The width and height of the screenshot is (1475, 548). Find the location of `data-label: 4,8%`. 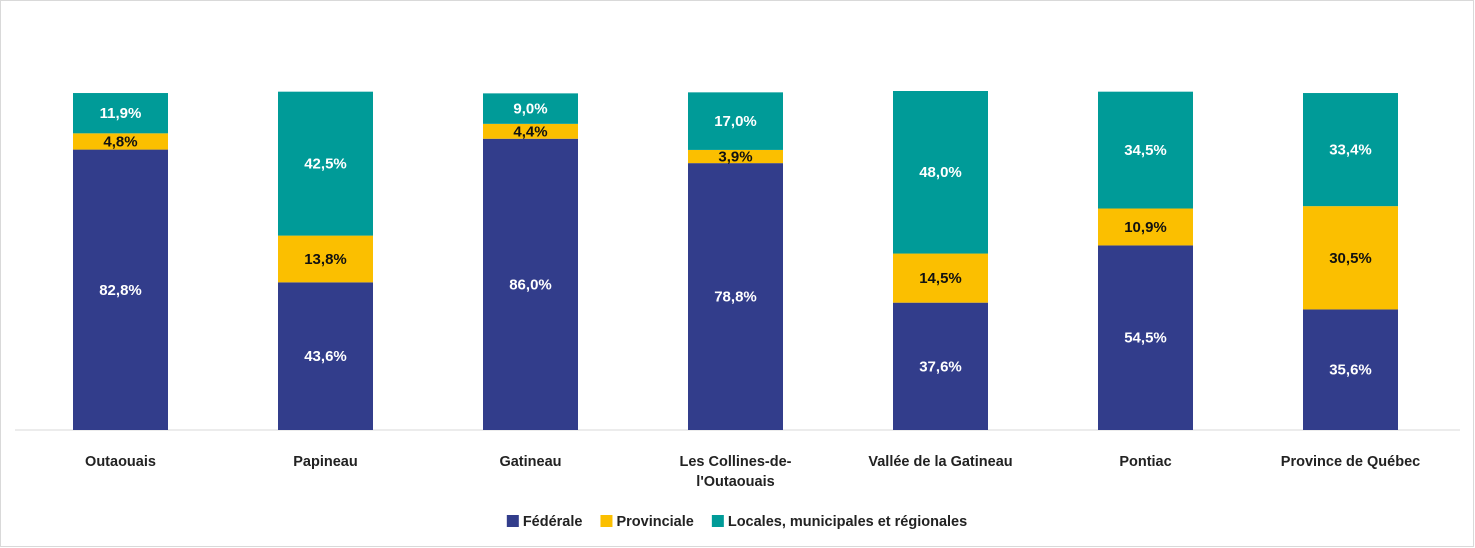

data-label: 4,8% is located at coordinates (120, 141).